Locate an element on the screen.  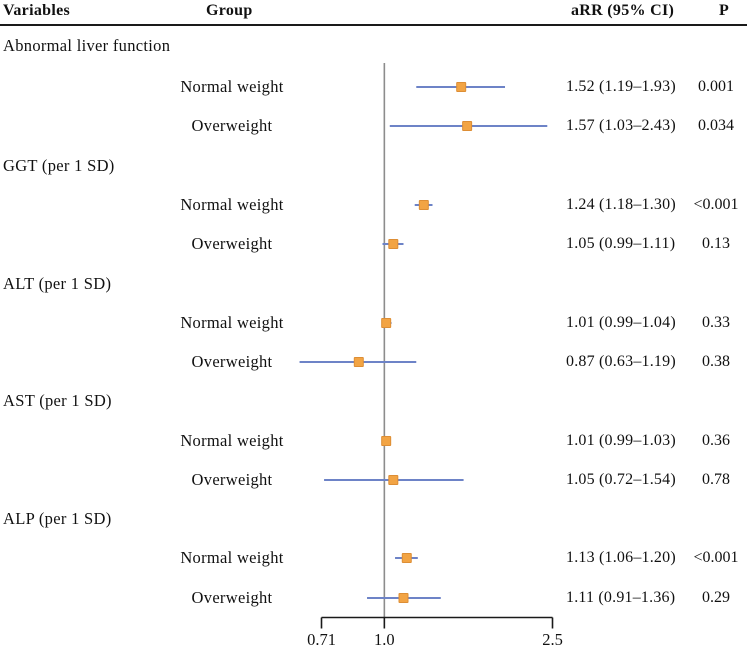
arr-ci-value: 1.24 (1.18–1.30) is located at coordinates (621, 204).